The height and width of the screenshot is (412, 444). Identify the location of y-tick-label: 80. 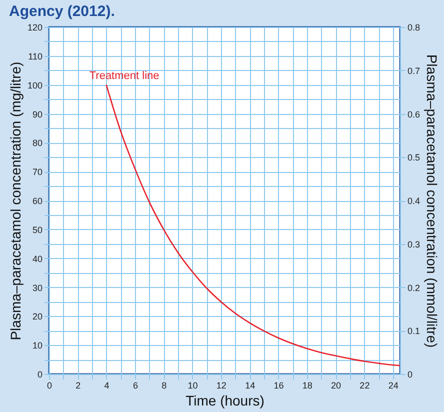
(37, 143).